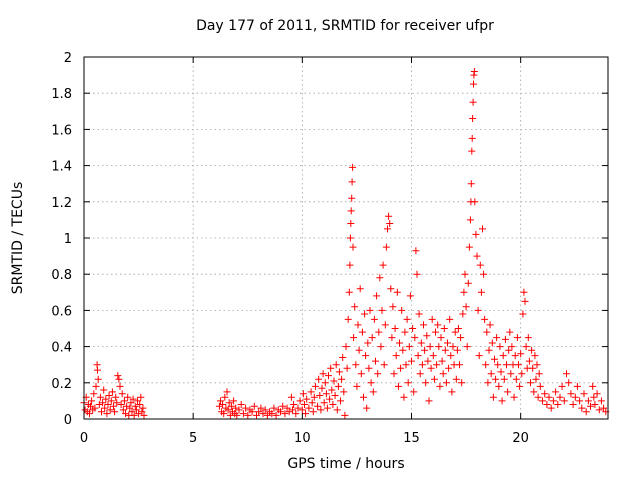 The width and height of the screenshot is (640, 480). I want to click on y-tick-label: 0.8, so click(61, 275).